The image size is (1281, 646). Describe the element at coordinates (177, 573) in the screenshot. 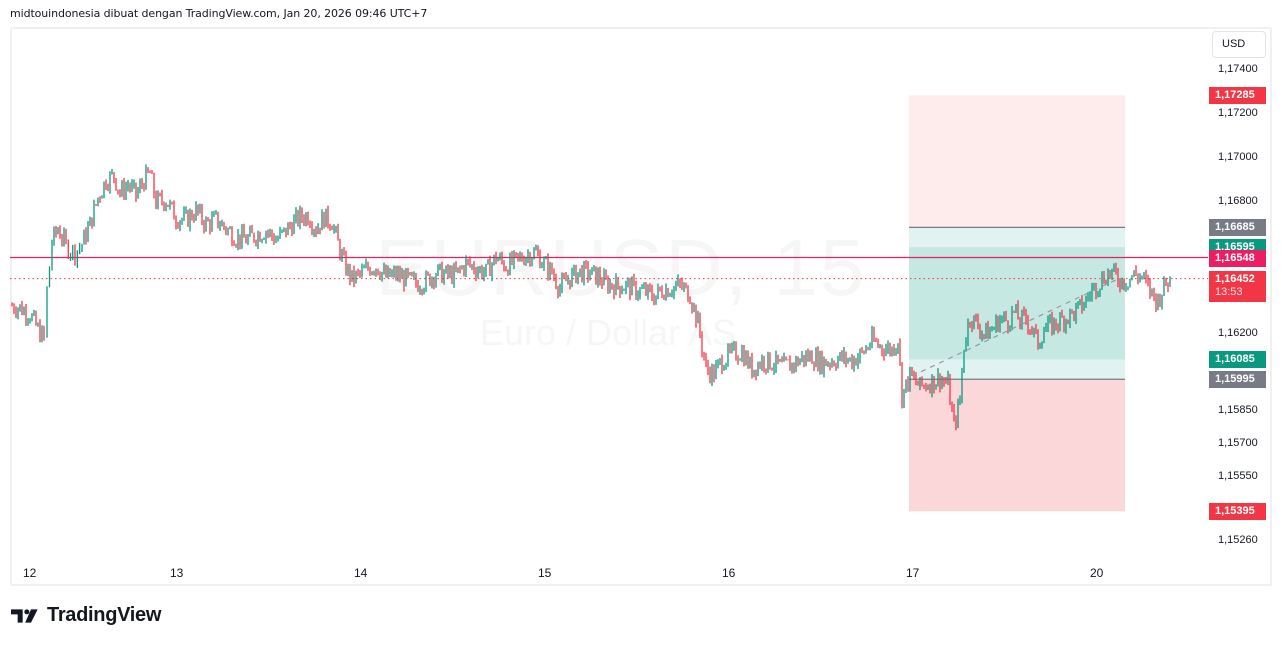

I see `time-tick-label: 13` at that location.